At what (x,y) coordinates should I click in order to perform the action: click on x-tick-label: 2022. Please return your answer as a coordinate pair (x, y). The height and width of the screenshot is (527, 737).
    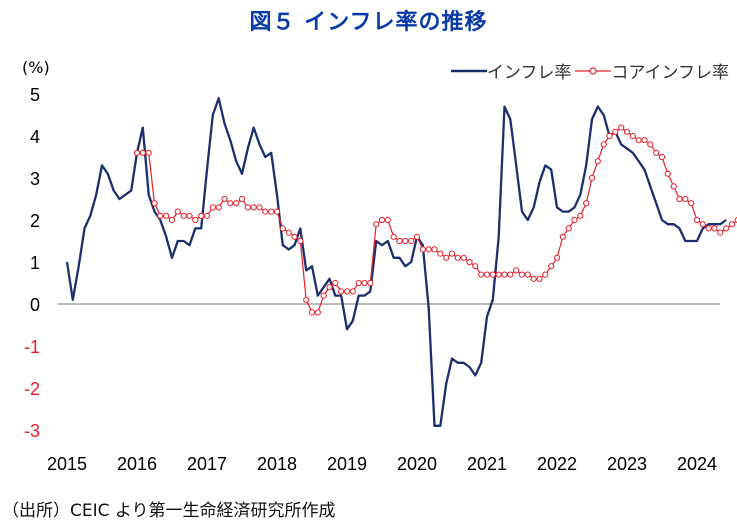
    Looking at the image, I should click on (557, 464).